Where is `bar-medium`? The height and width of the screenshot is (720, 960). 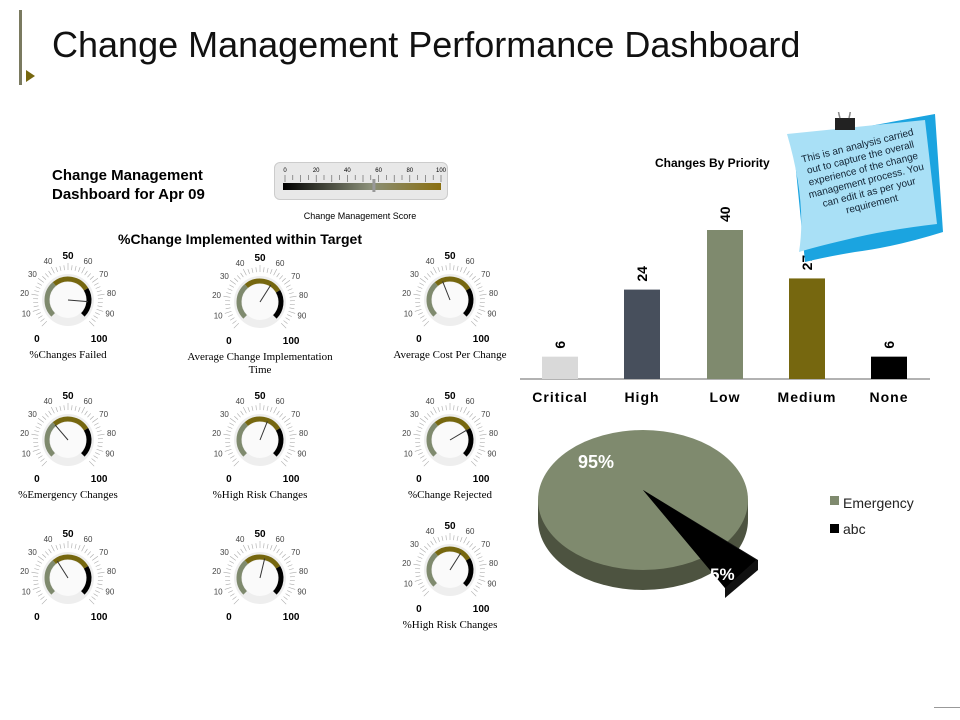 bar-medium is located at coordinates (807, 328).